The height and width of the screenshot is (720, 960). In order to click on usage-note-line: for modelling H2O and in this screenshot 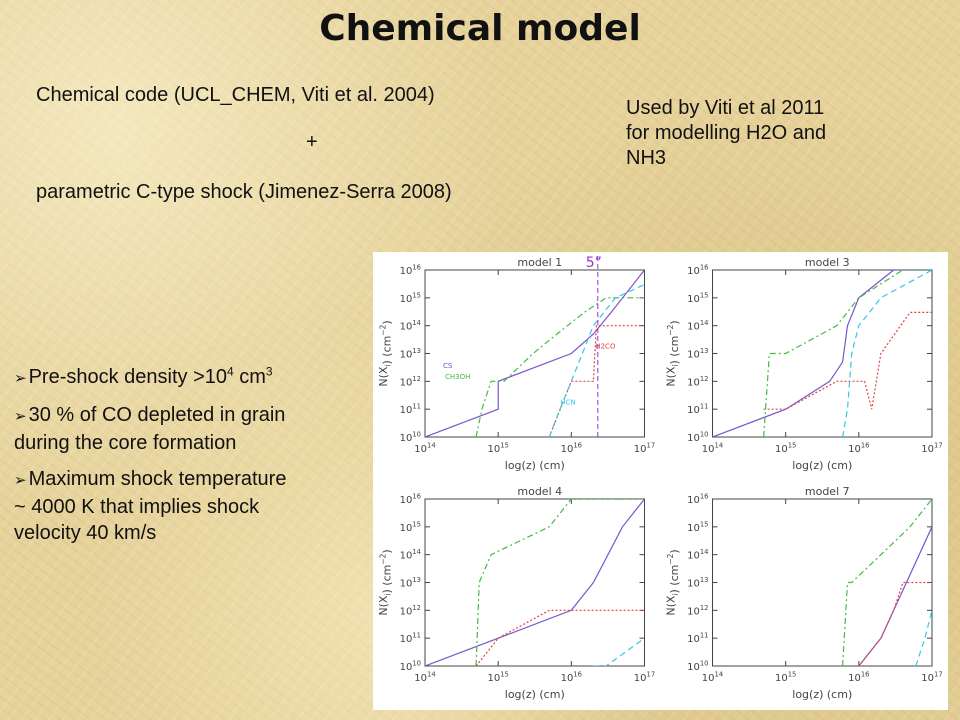, I will do `click(726, 133)`.